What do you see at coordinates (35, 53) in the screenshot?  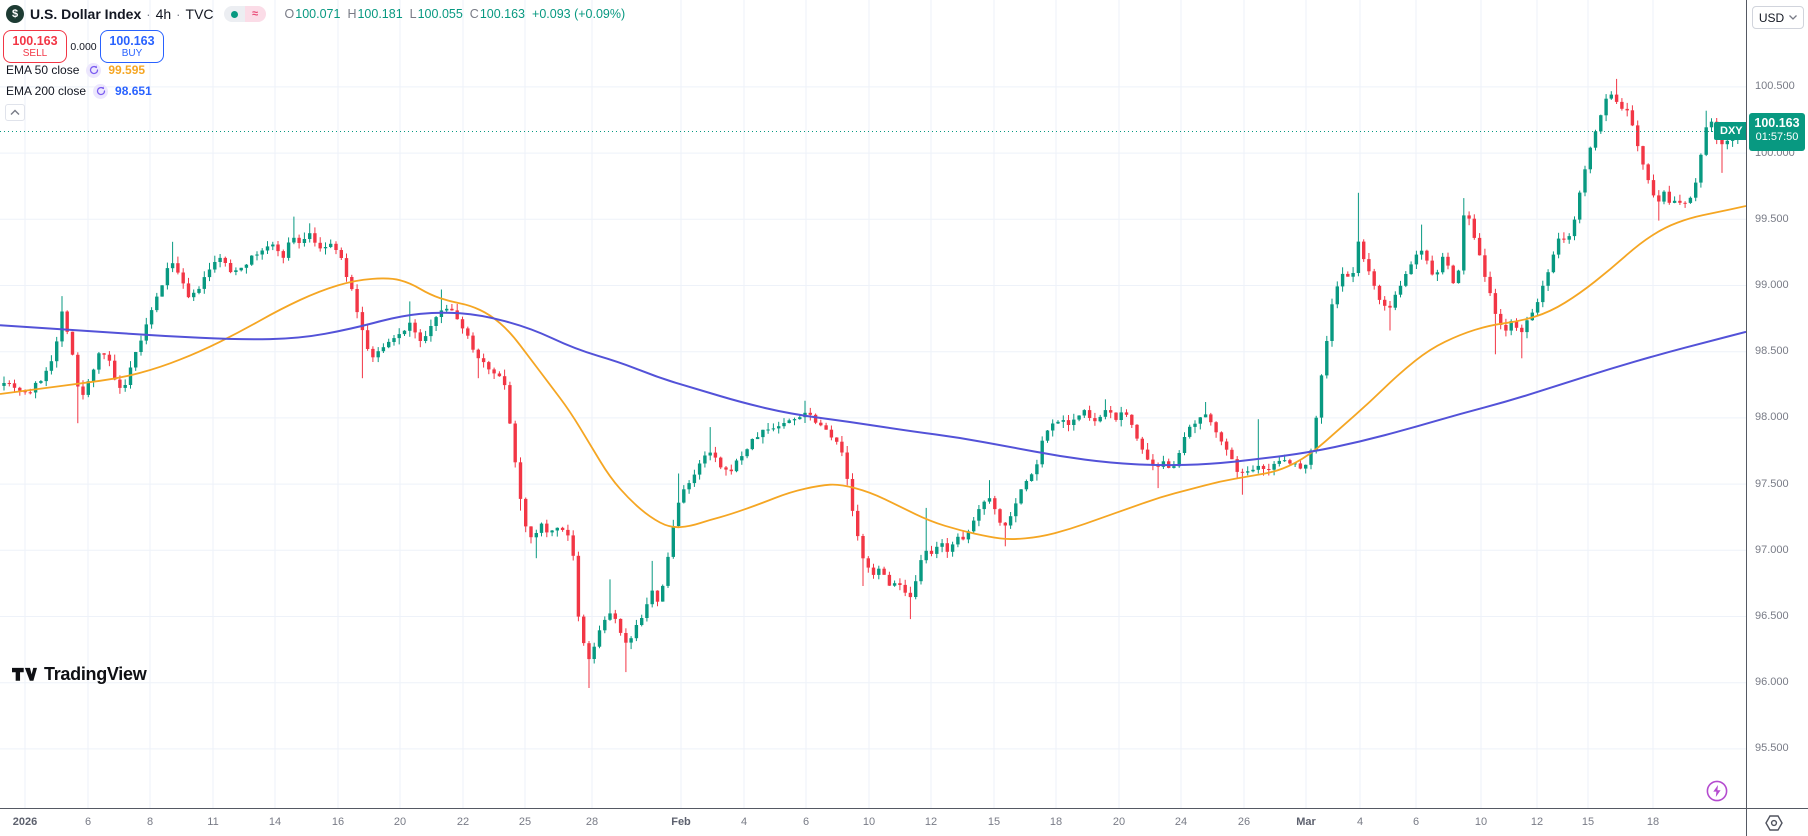 I see `sell-label: SELL` at bounding box center [35, 53].